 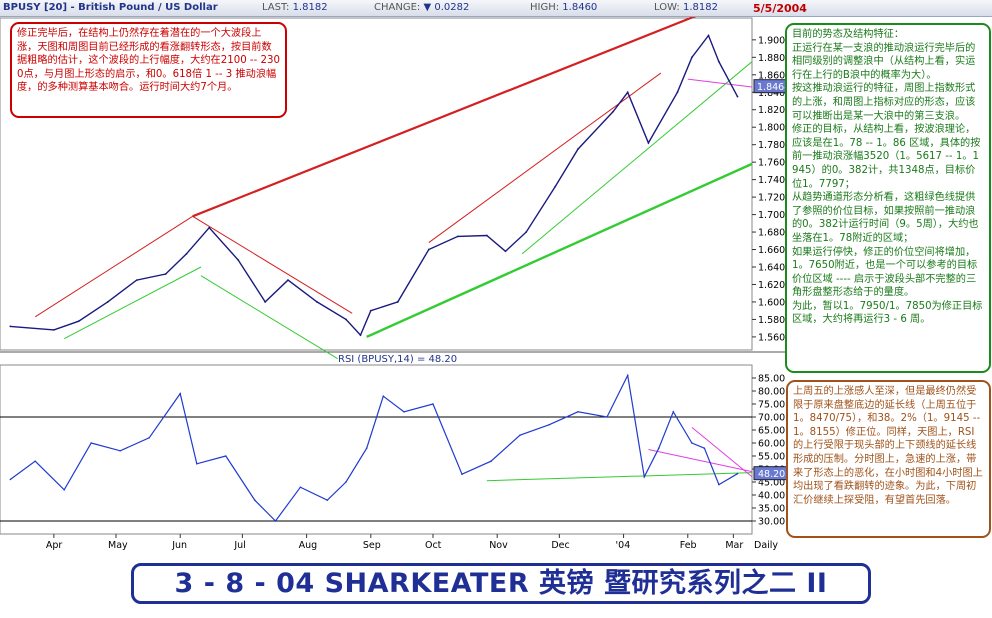 What do you see at coordinates (310, 7) in the screenshot?
I see `last-value: 1.8182` at bounding box center [310, 7].